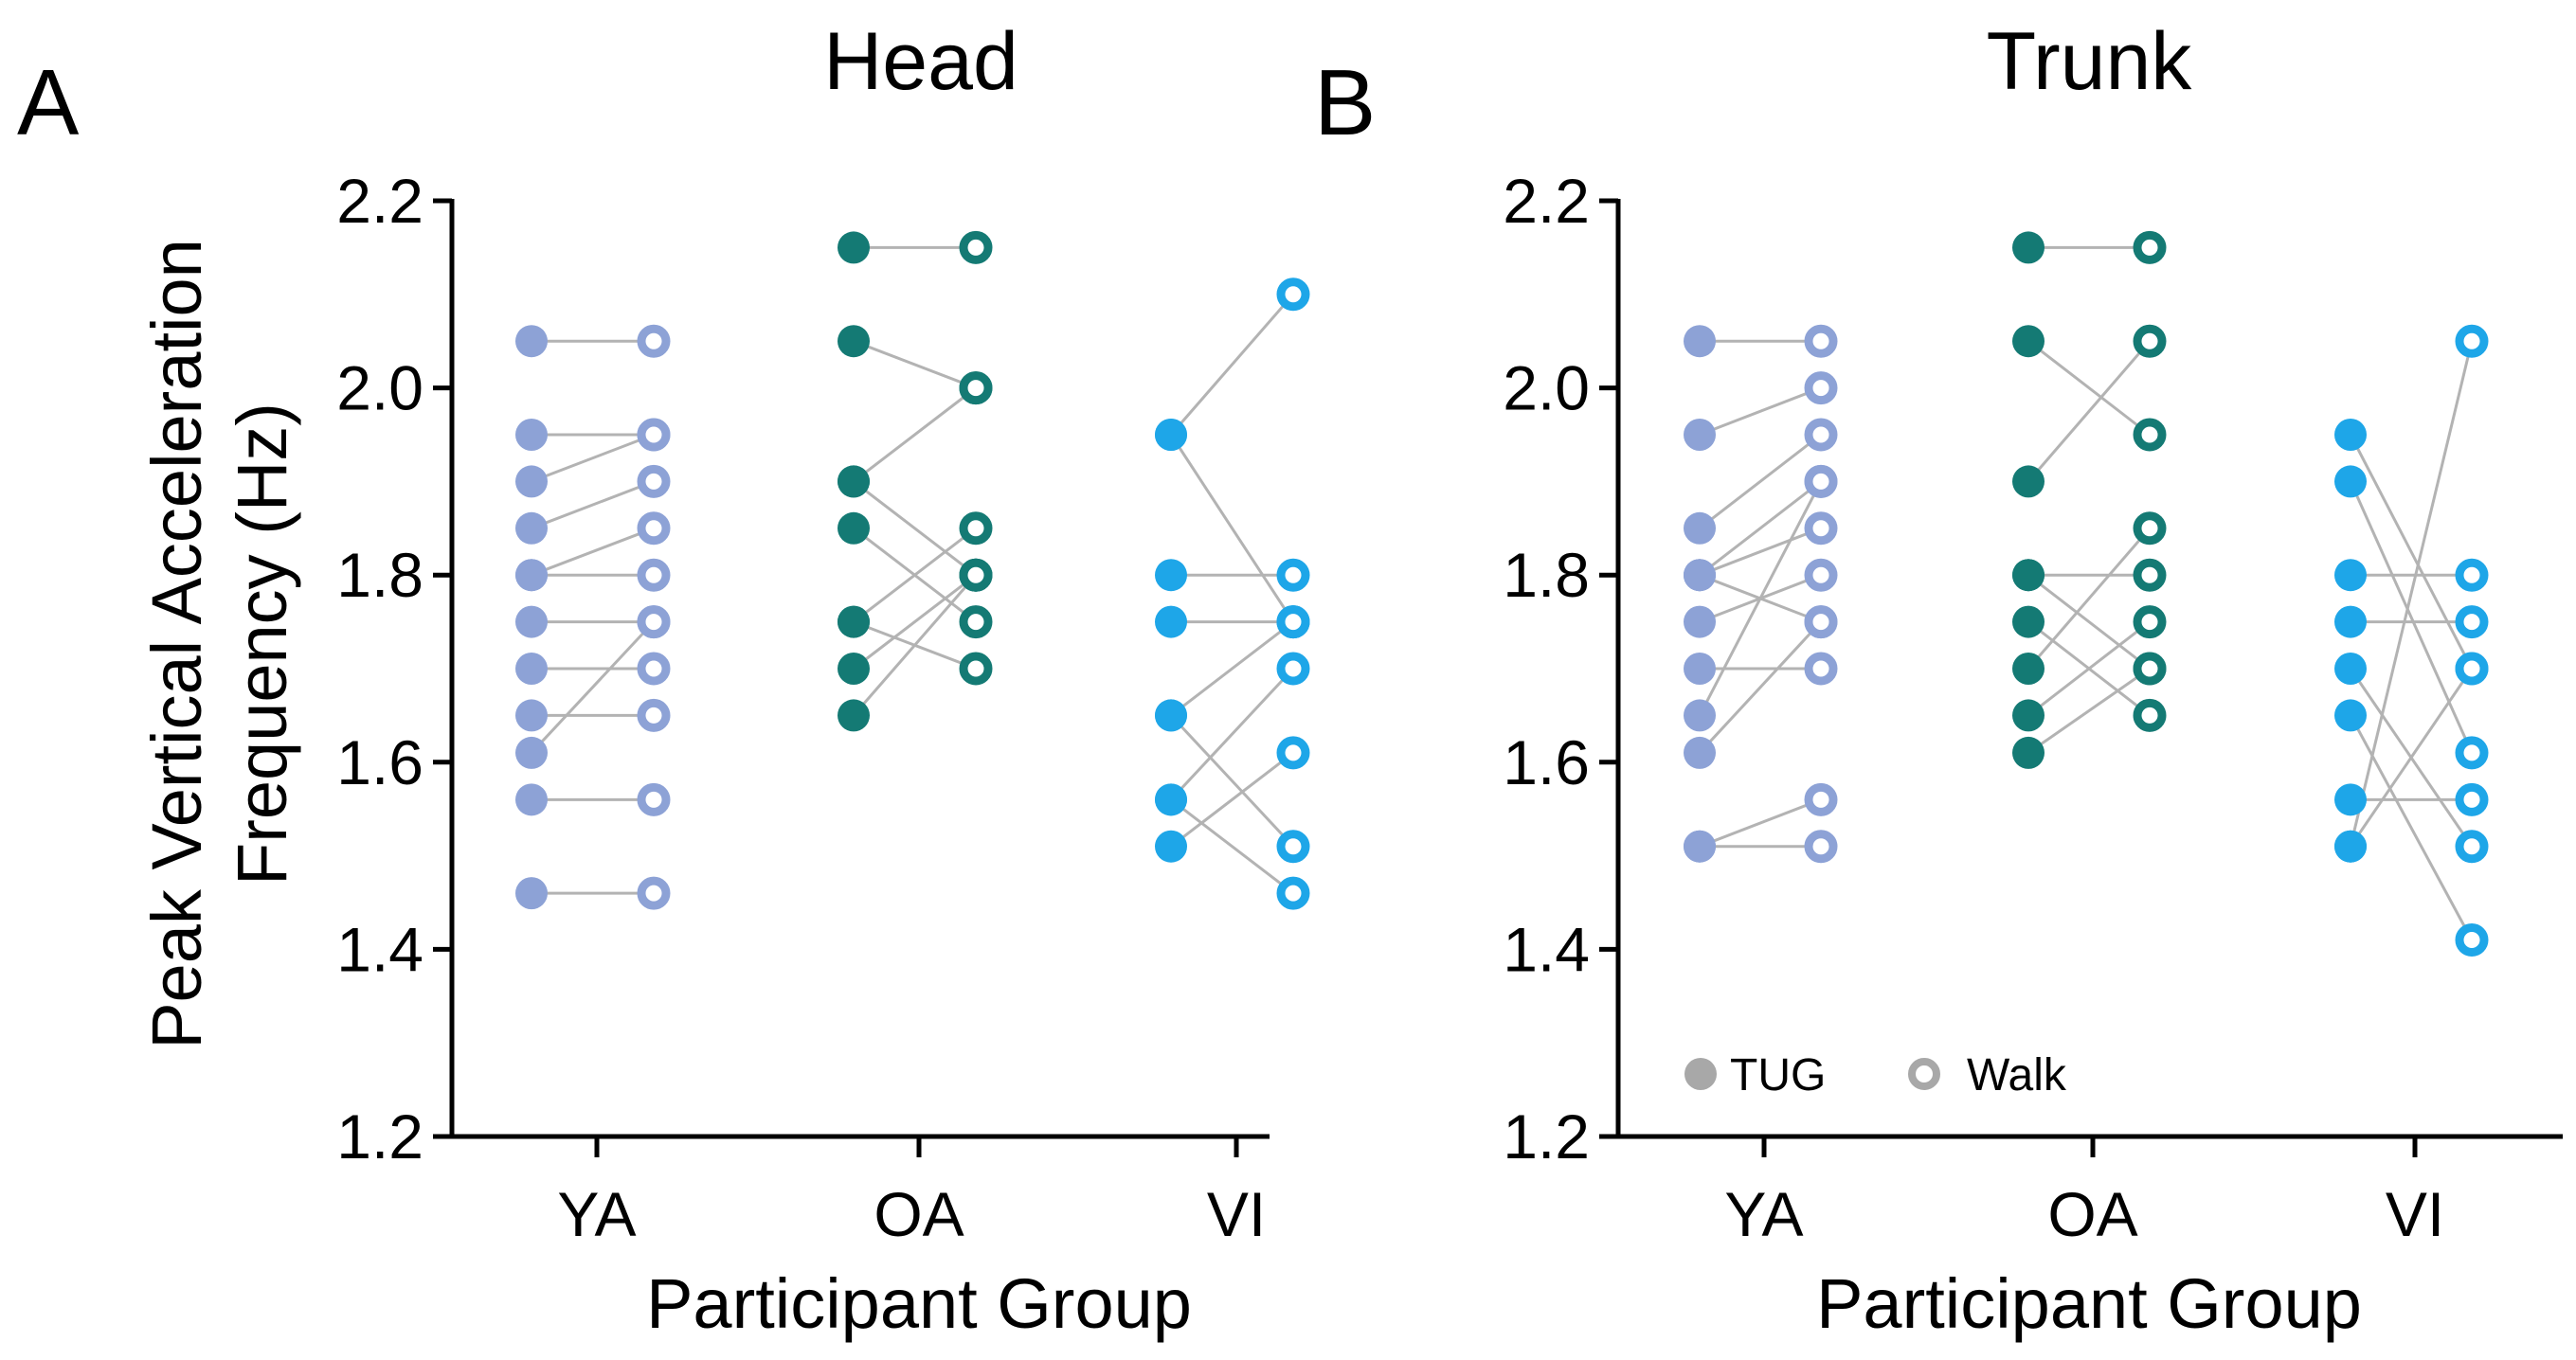  Describe the element at coordinates (2089, 1303) in the screenshot. I see `panel-b-x-axis-label: Participant Group` at that location.